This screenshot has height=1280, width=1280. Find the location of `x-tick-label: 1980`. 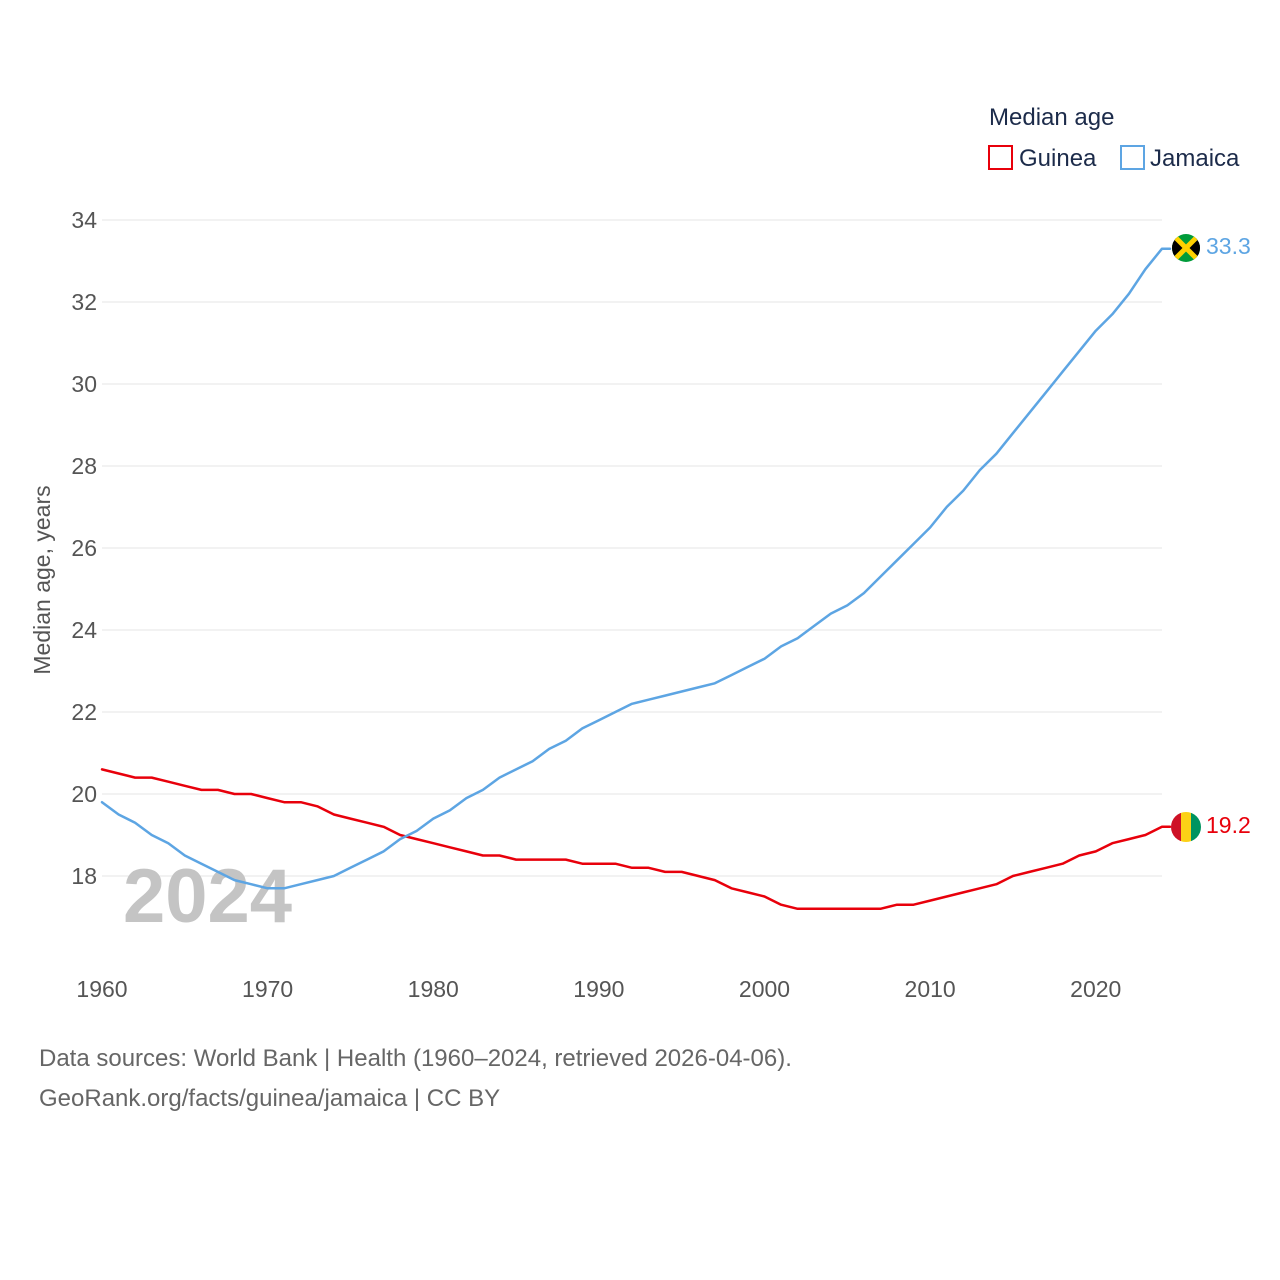

x-tick-label: 1980 is located at coordinates (433, 989).